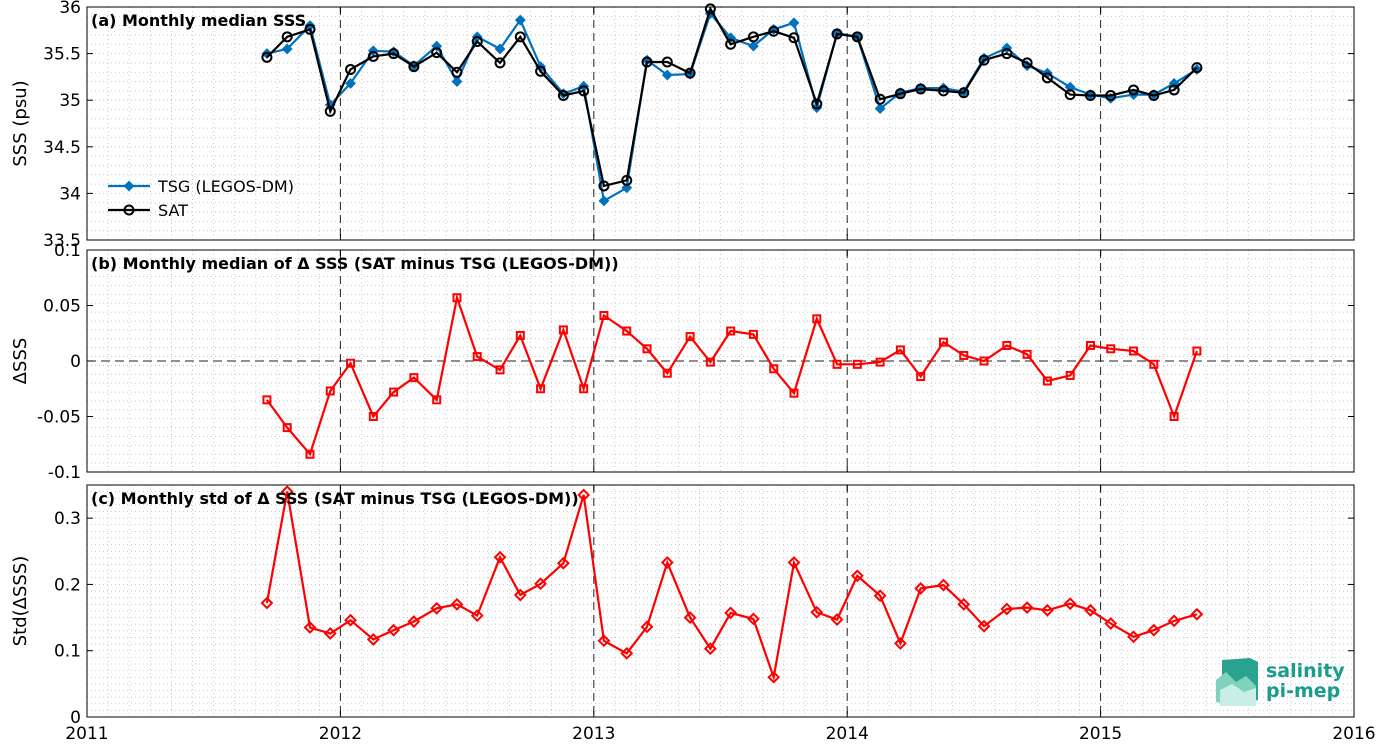 The height and width of the screenshot is (745, 1377). What do you see at coordinates (340, 734) in the screenshot?
I see `x-tick-label: 2012` at bounding box center [340, 734].